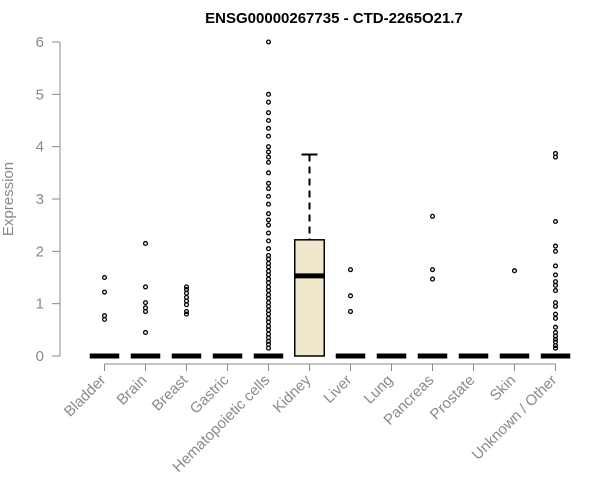 The image size is (600, 500). Describe the element at coordinates (48, 199) in the screenshot. I see `y-ticks: 0 1 2 3 4 5 6` at that location.